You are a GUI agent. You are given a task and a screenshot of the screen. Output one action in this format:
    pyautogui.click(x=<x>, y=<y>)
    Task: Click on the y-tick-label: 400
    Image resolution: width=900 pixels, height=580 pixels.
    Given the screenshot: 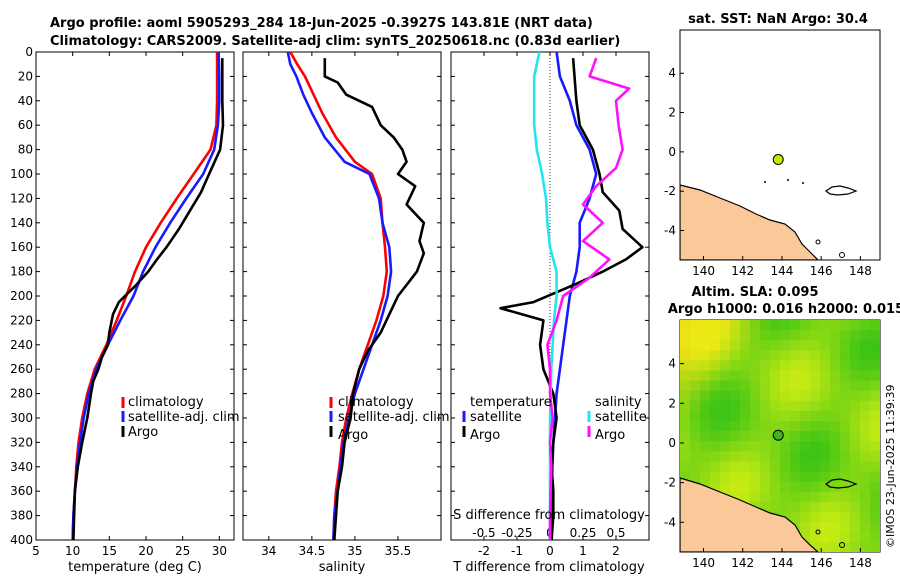 What is the action you would take?
    pyautogui.click(x=21, y=540)
    